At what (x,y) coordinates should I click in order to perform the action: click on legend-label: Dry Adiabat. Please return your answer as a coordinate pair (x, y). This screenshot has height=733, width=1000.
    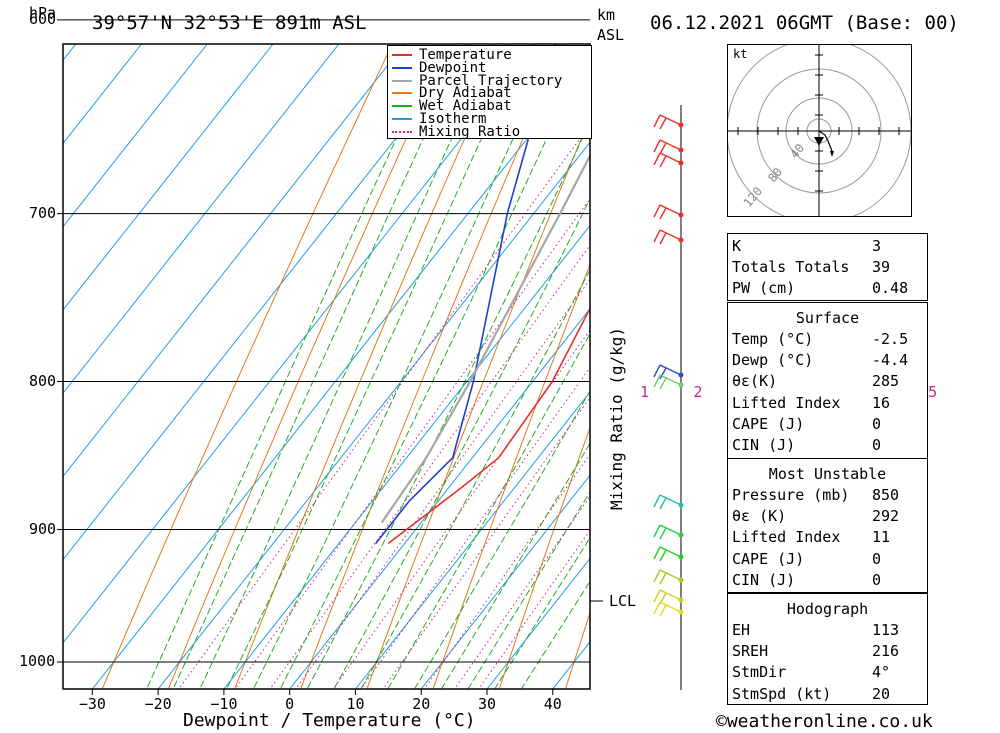
    Looking at the image, I should click on (465, 93).